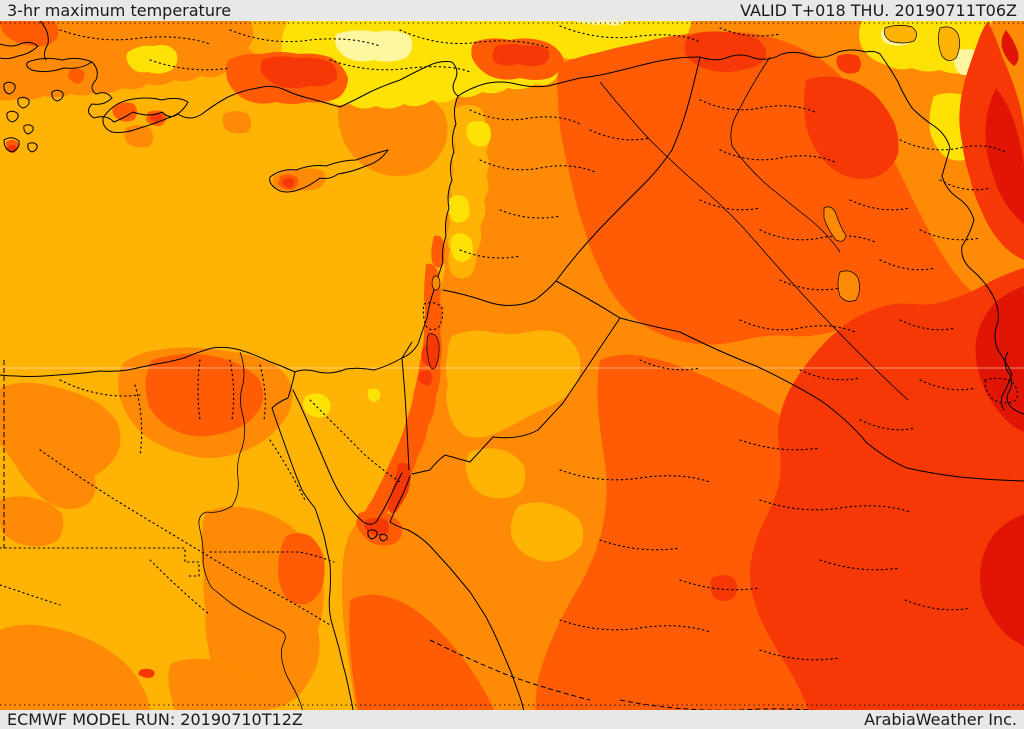 This screenshot has height=729, width=1024. Describe the element at coordinates (155, 719) in the screenshot. I see `model-run-label: ECMWF MODEL RUN: 20190710T12Z` at that location.